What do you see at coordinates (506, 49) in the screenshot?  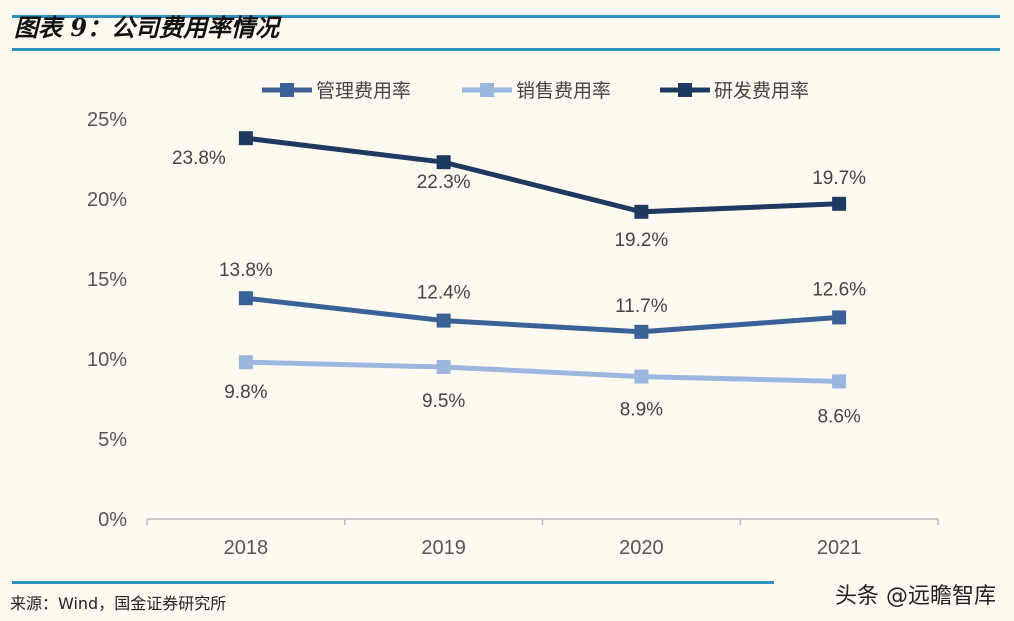 I see `title-rule` at bounding box center [506, 49].